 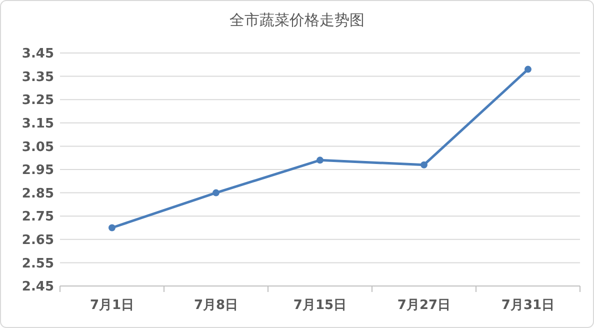 What do you see at coordinates (112, 305) in the screenshot?
I see `x-tick-label: 7月1日` at bounding box center [112, 305].